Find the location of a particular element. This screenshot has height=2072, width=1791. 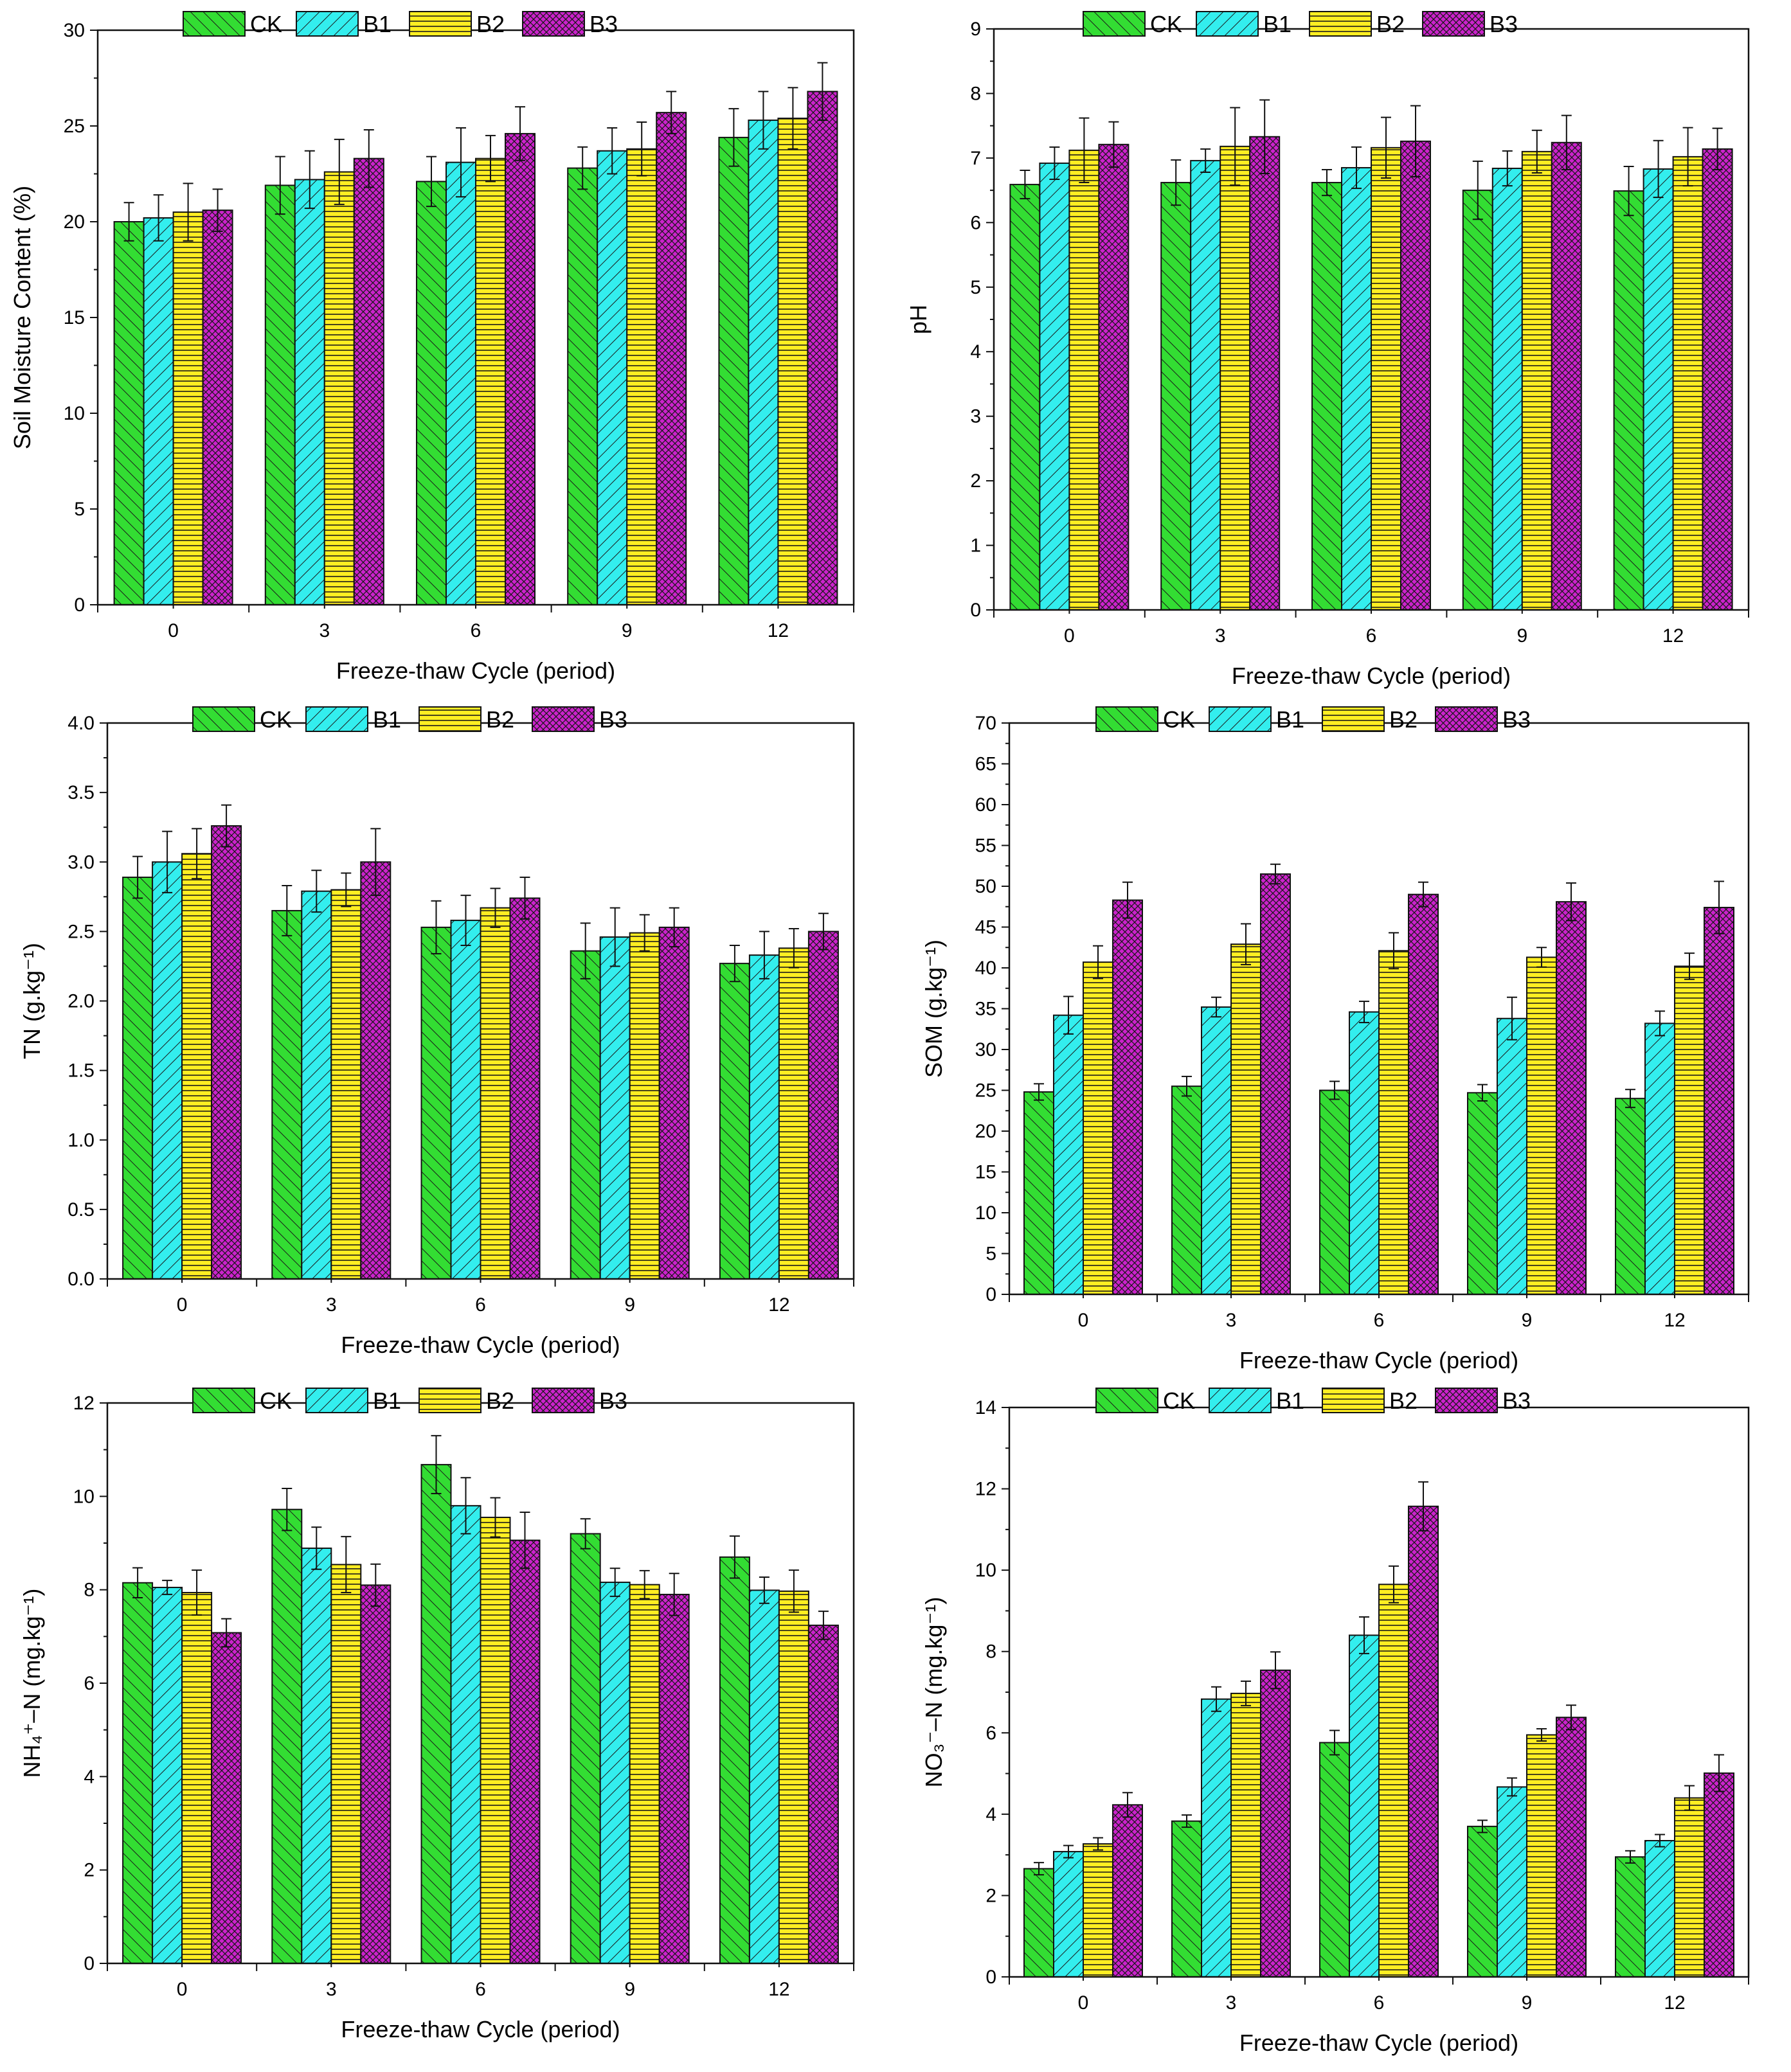

y-tick-label: 12 is located at coordinates (83, 1403).